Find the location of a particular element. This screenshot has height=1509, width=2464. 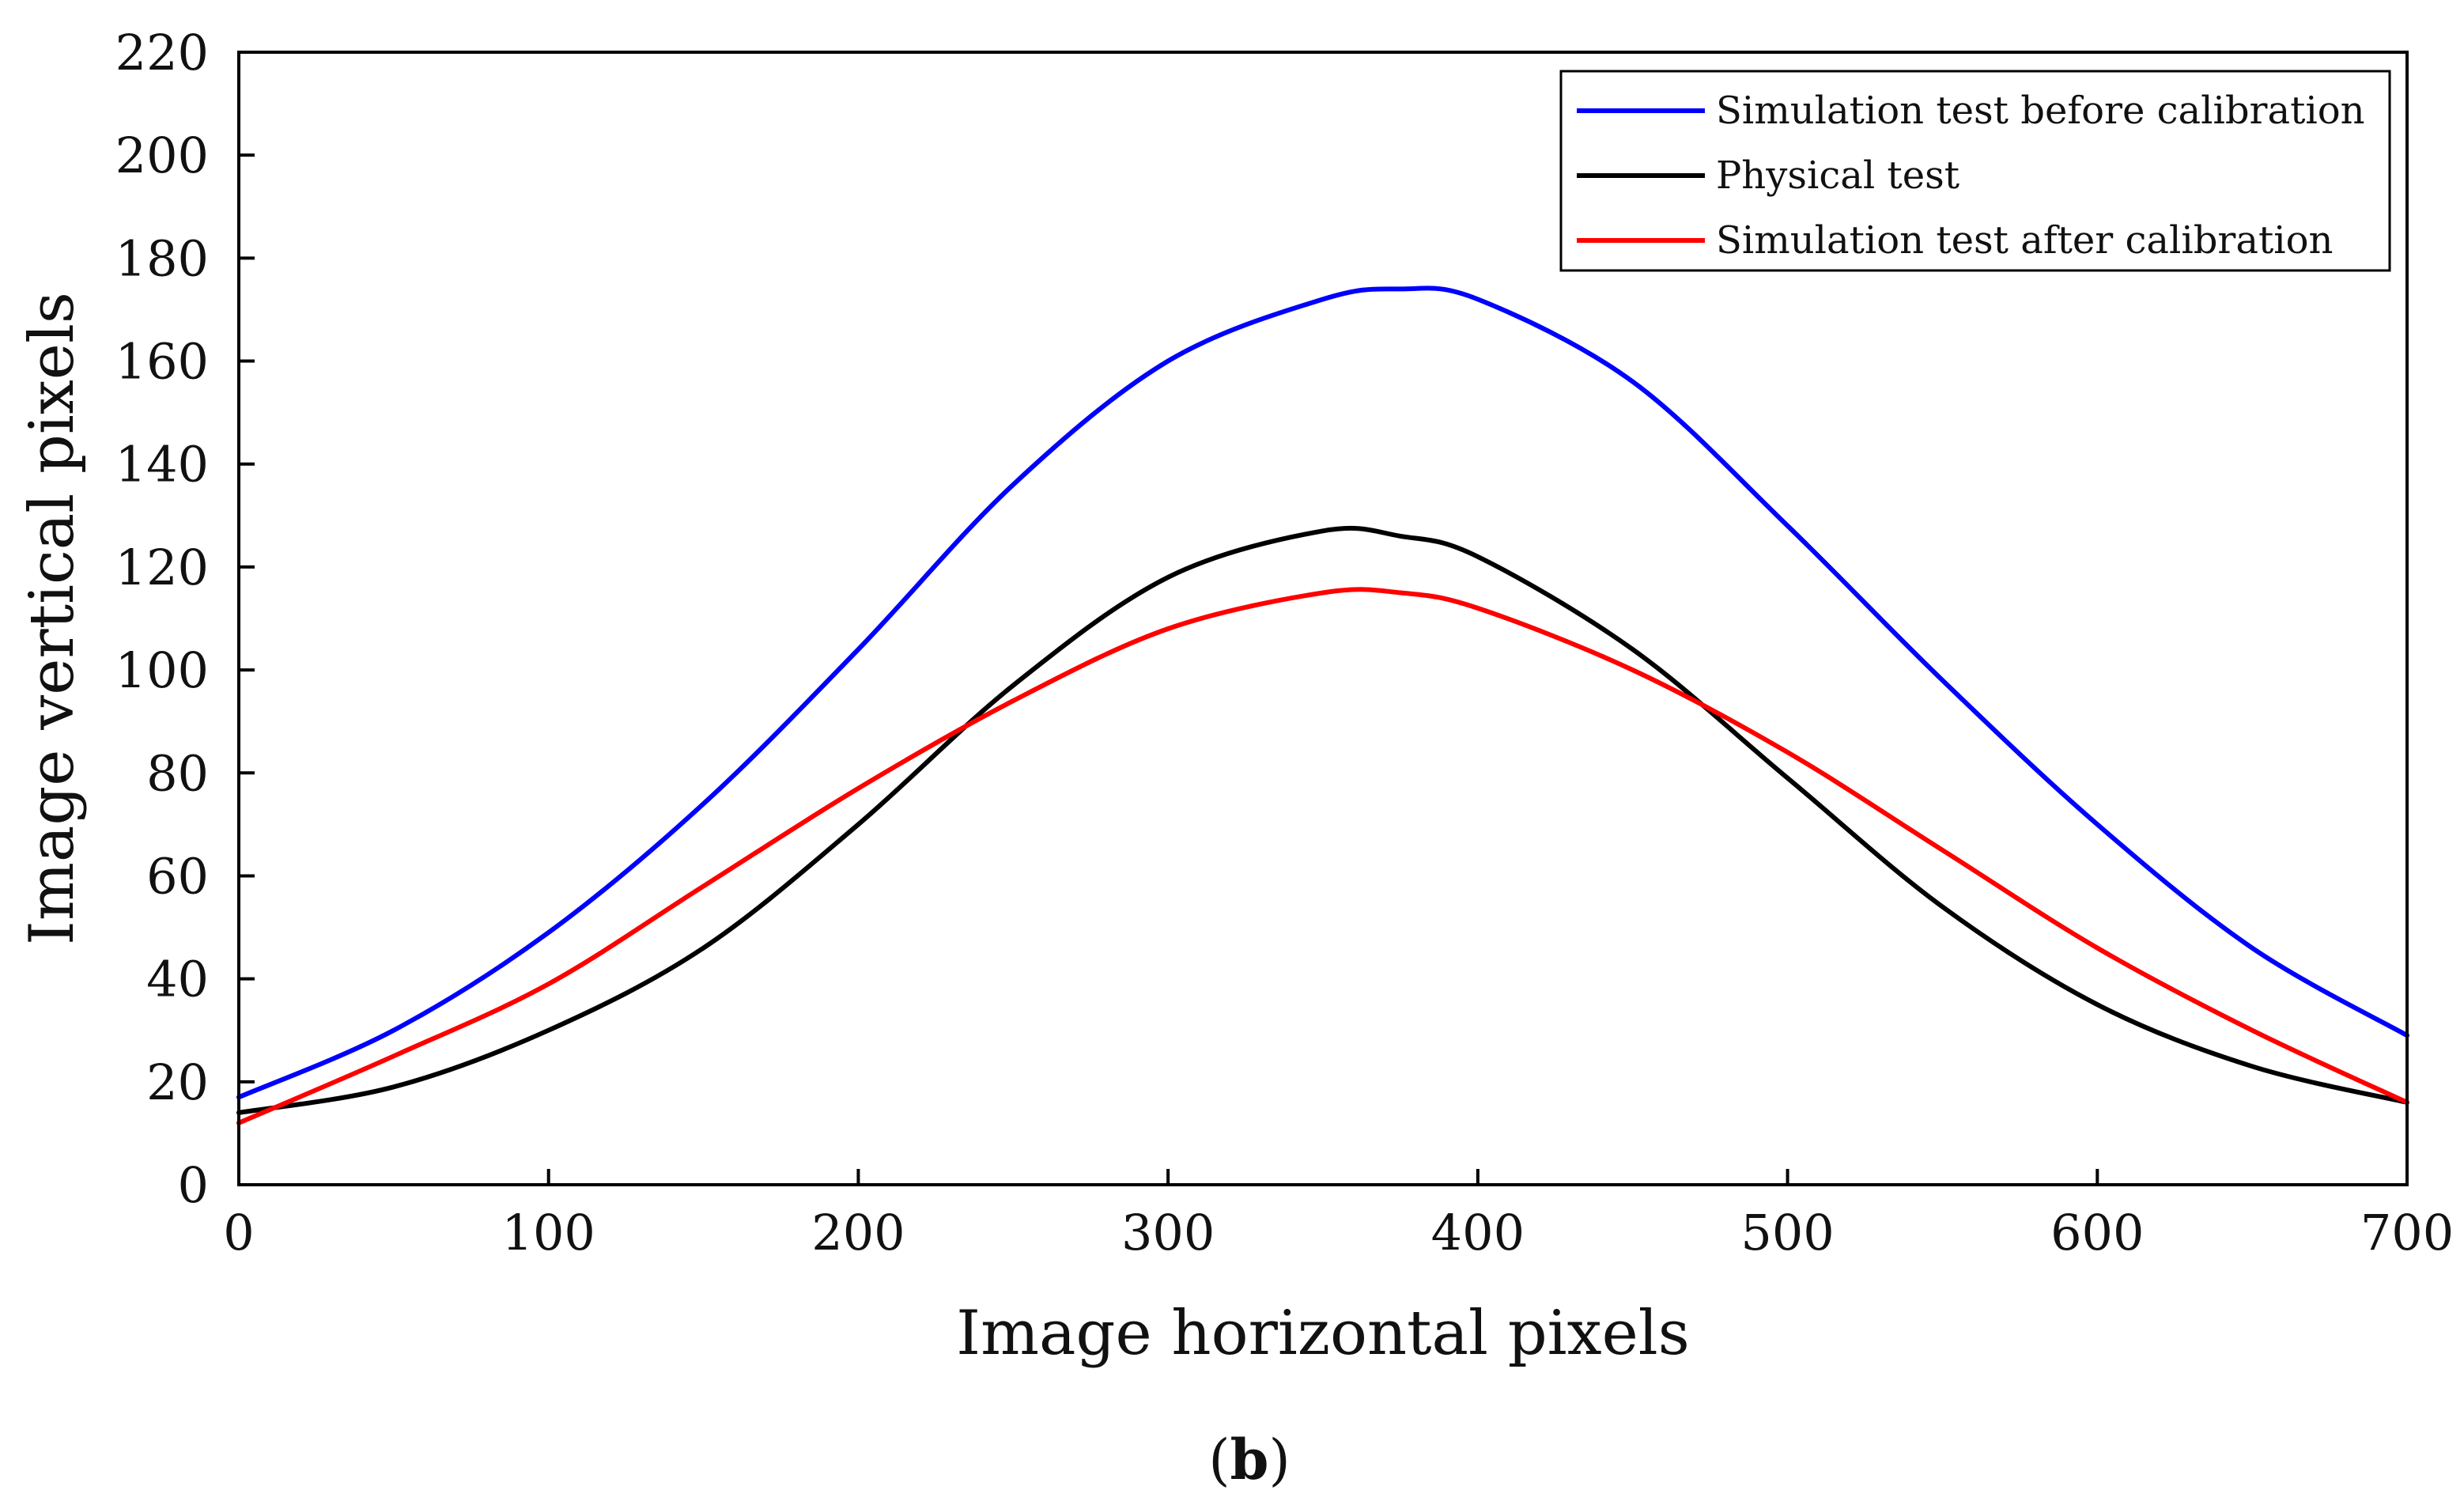

y-tick-label: 20 is located at coordinates (177, 1082).